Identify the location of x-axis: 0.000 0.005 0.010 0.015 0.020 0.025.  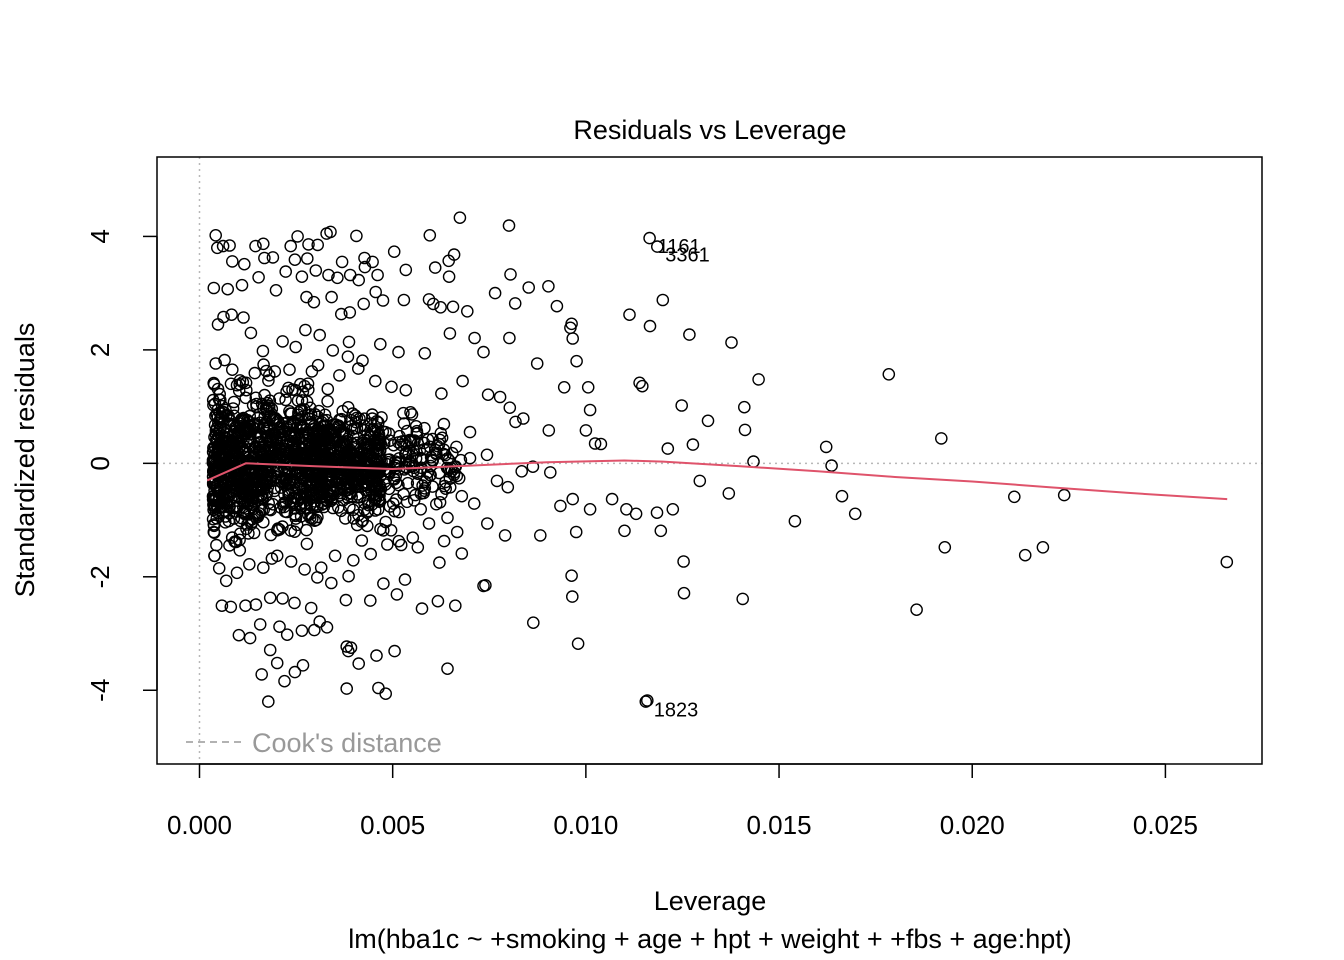
(682, 801).